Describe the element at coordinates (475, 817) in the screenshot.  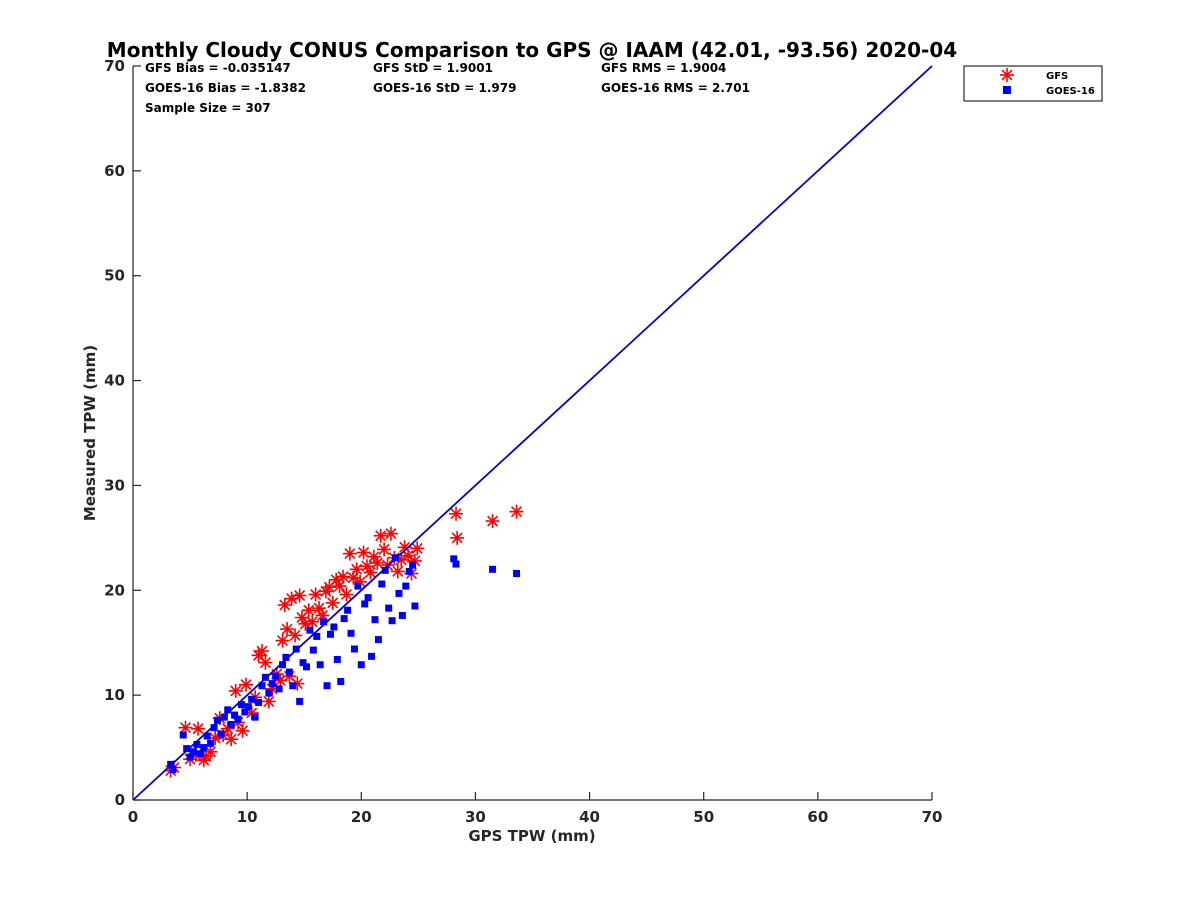
I see `x-tick-label: 30` at that location.